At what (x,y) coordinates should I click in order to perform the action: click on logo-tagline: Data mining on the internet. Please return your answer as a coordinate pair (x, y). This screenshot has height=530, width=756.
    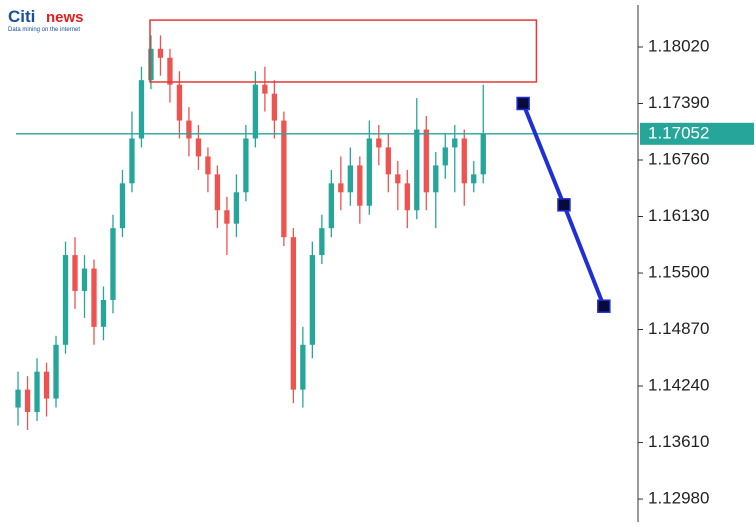
    Looking at the image, I should click on (44, 30).